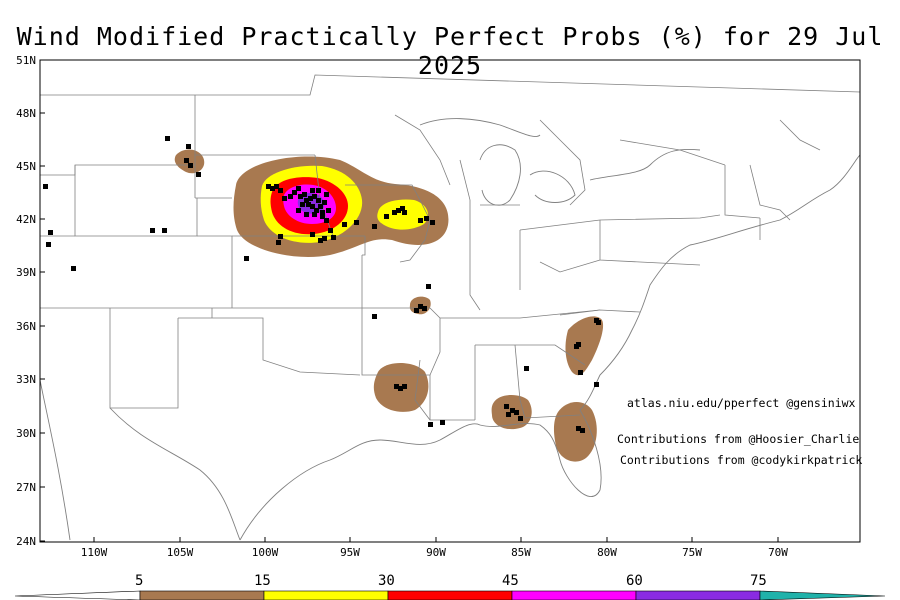  I want to click on lon-label: 75W, so click(692, 552).